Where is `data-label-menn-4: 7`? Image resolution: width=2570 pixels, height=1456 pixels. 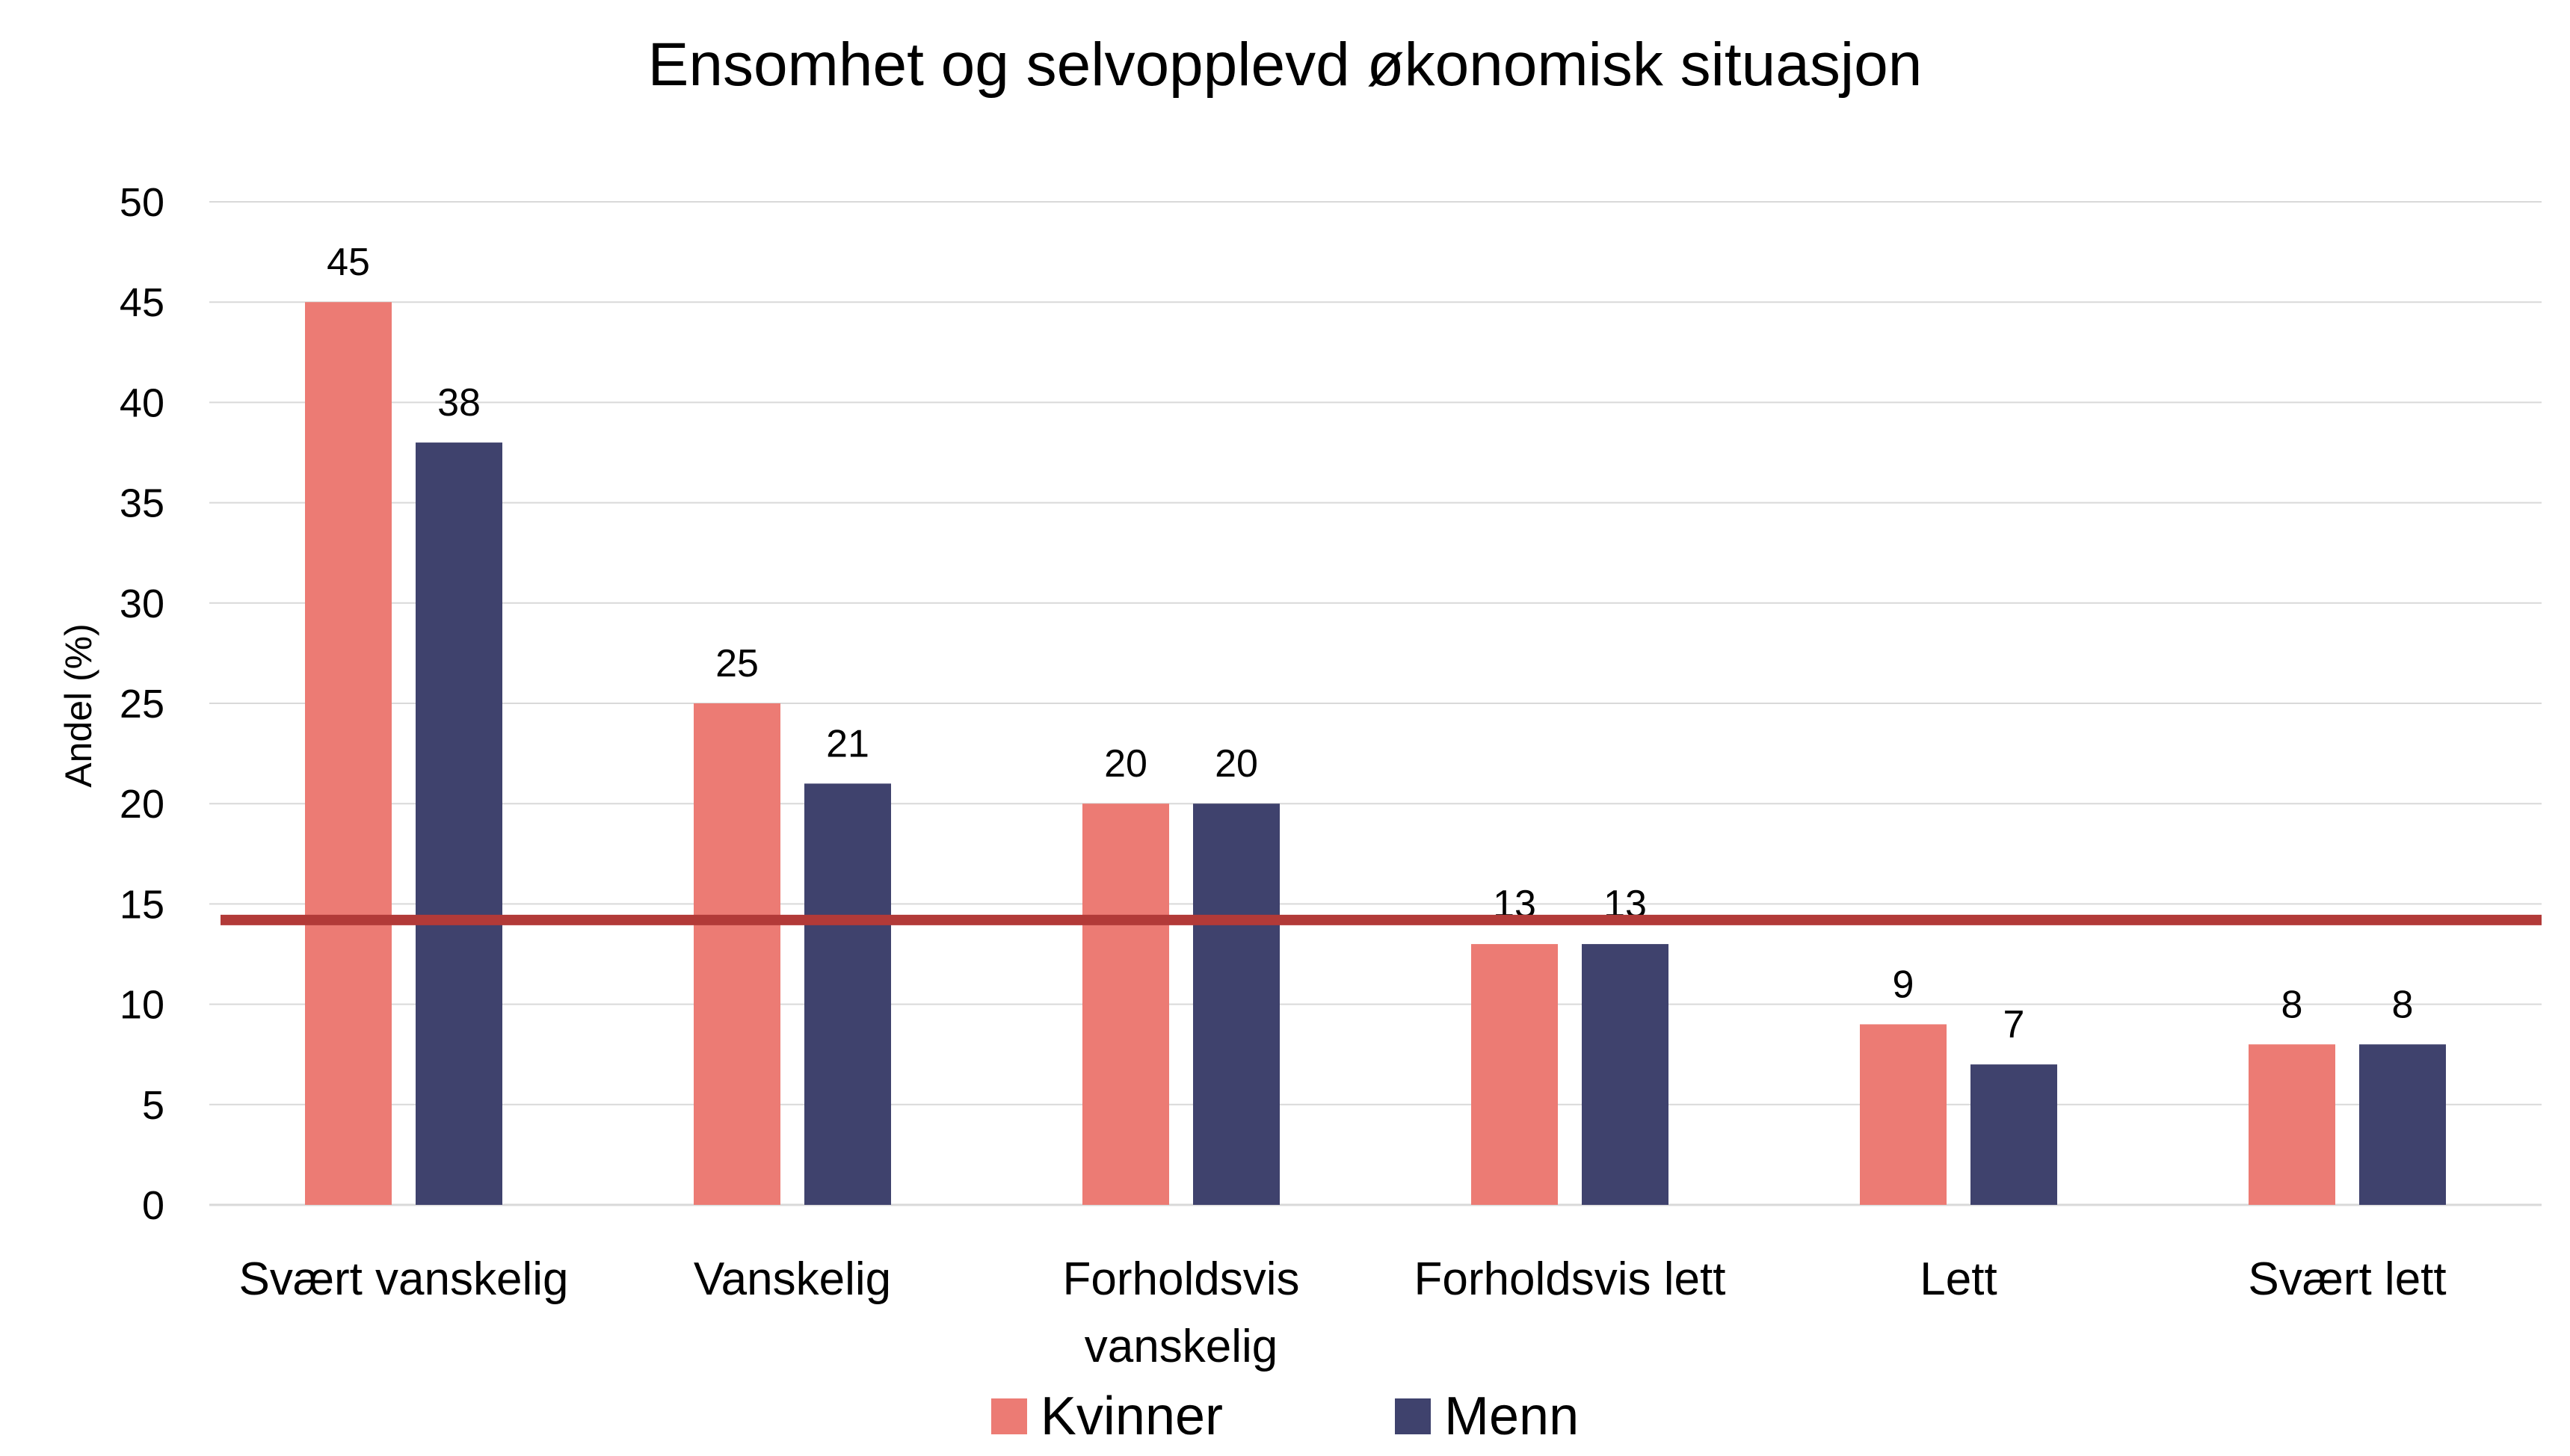
data-label-menn-4: 7 is located at coordinates (2014, 1024).